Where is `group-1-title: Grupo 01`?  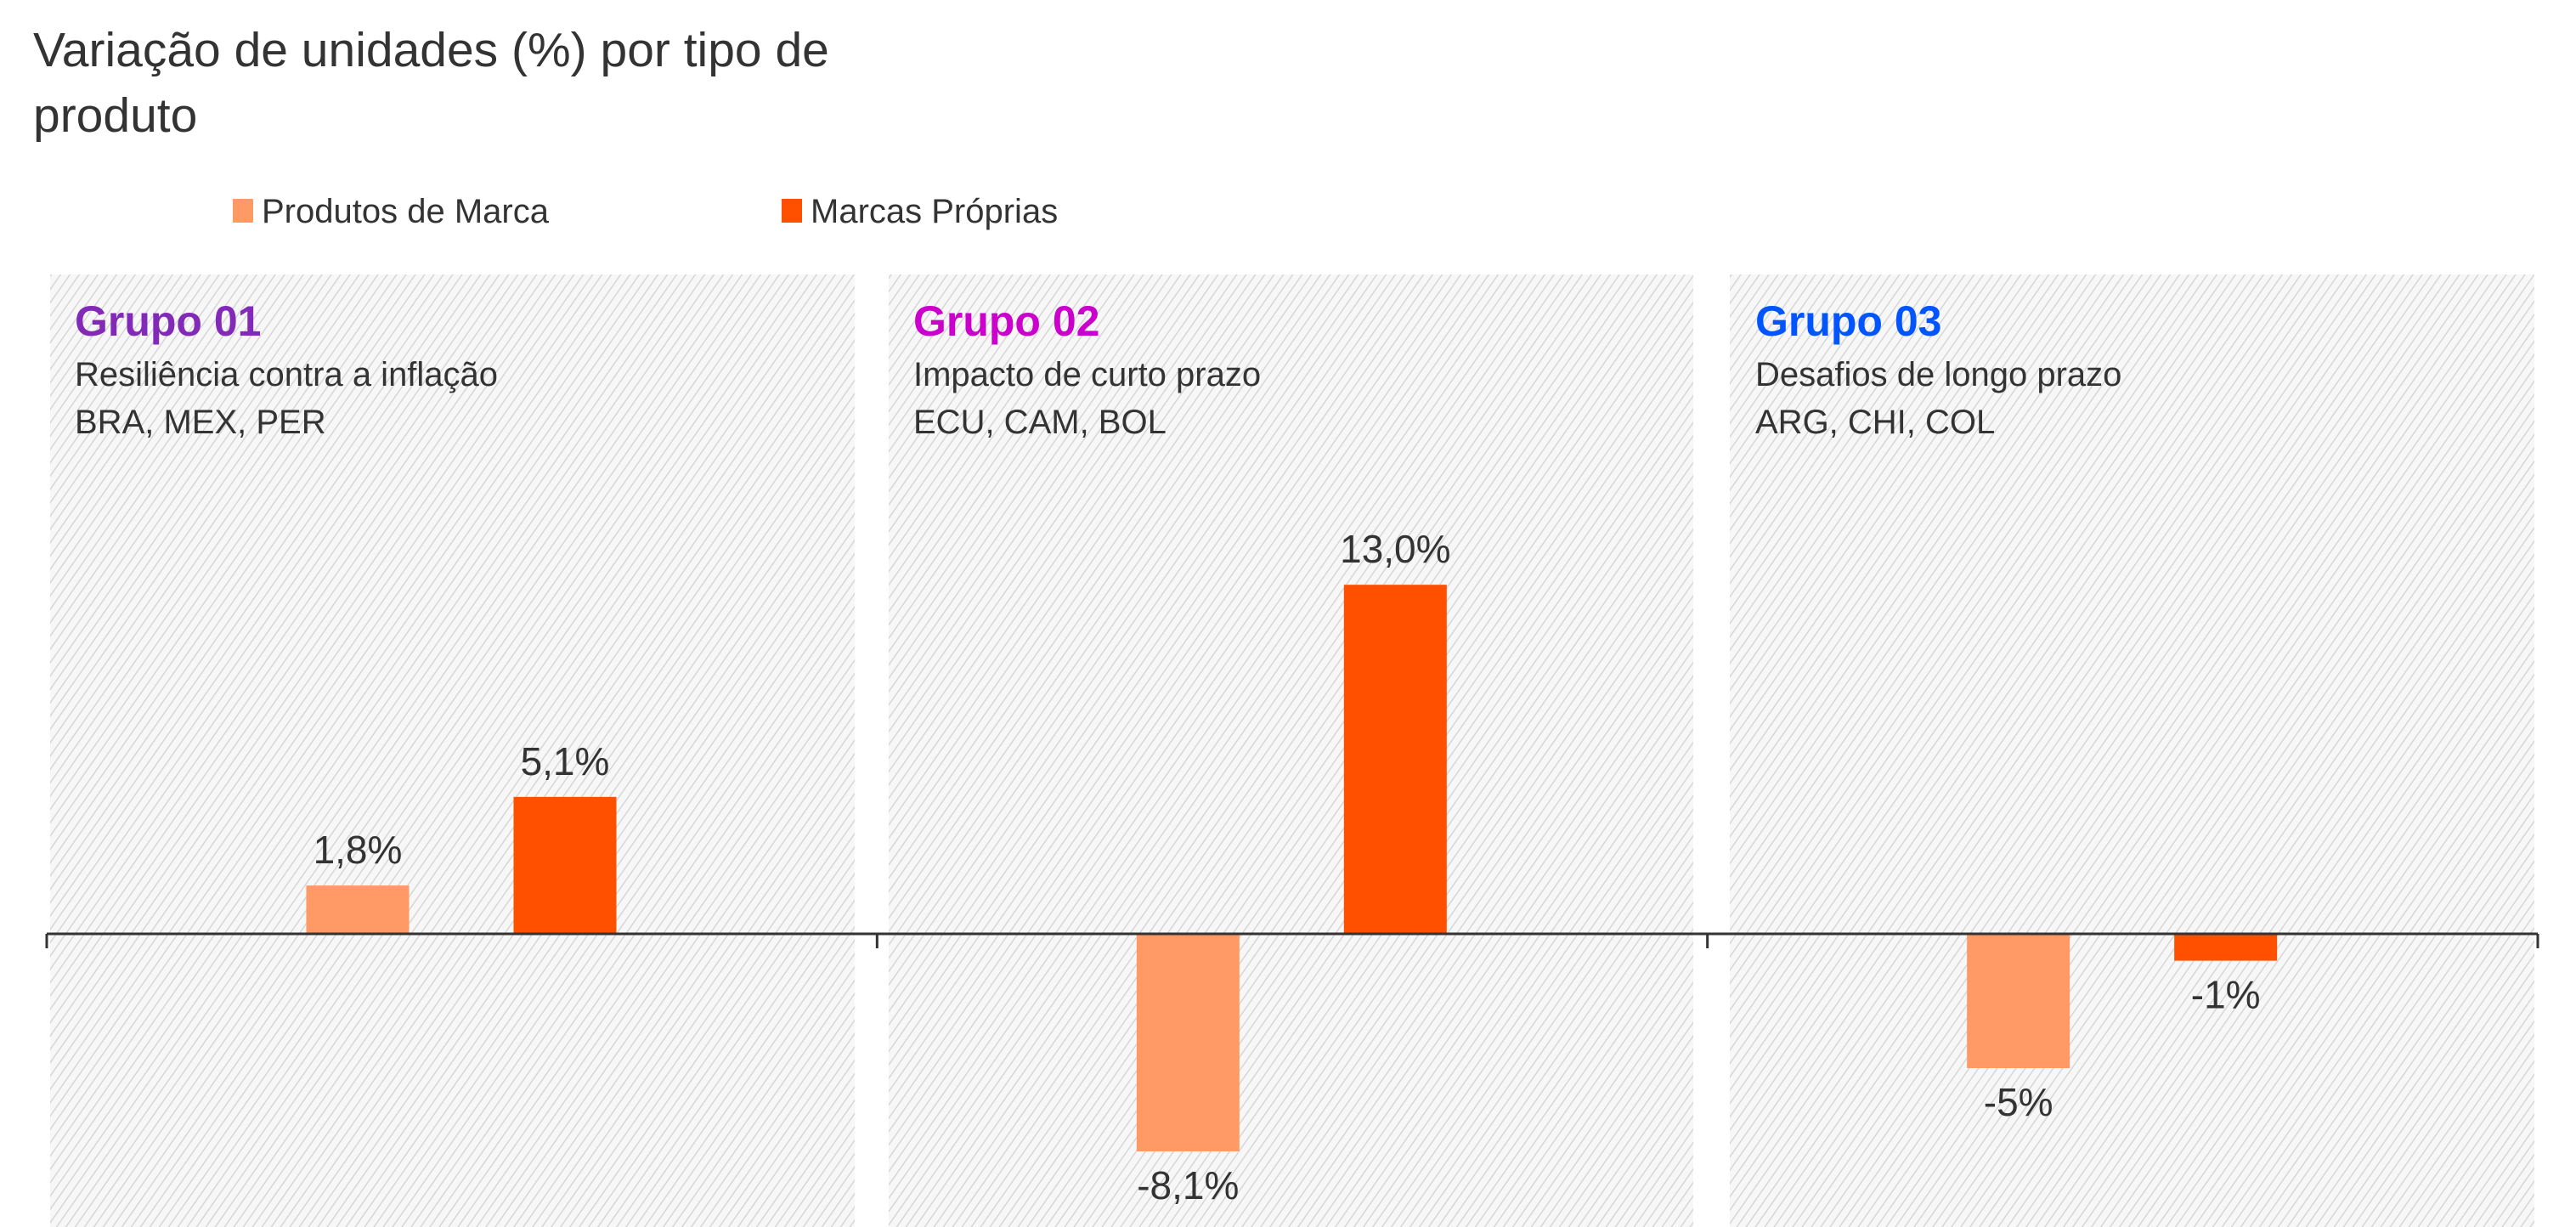
group-1-title: Grupo 01 is located at coordinates (168, 321).